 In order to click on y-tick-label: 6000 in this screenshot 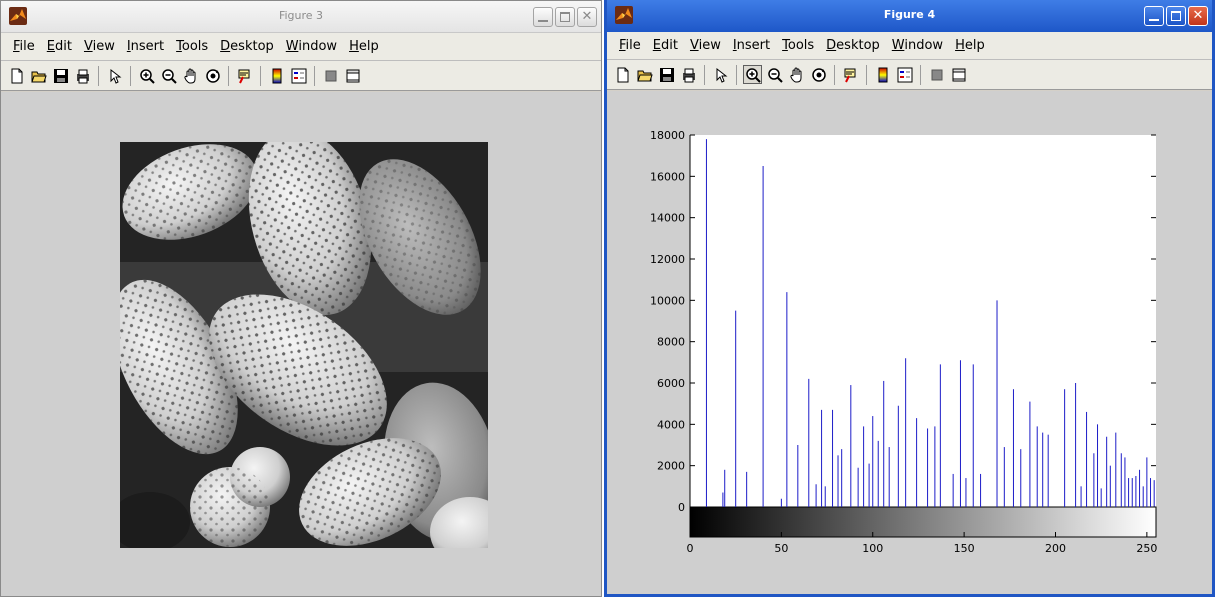, I will do `click(671, 383)`.